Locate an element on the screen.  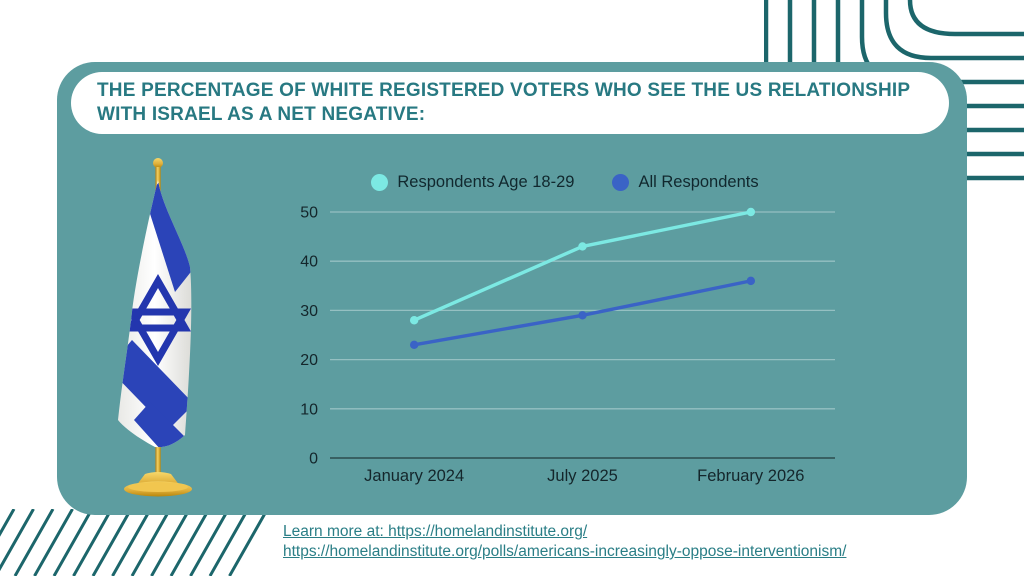
israel-flag-icon is located at coordinates (155, 327).